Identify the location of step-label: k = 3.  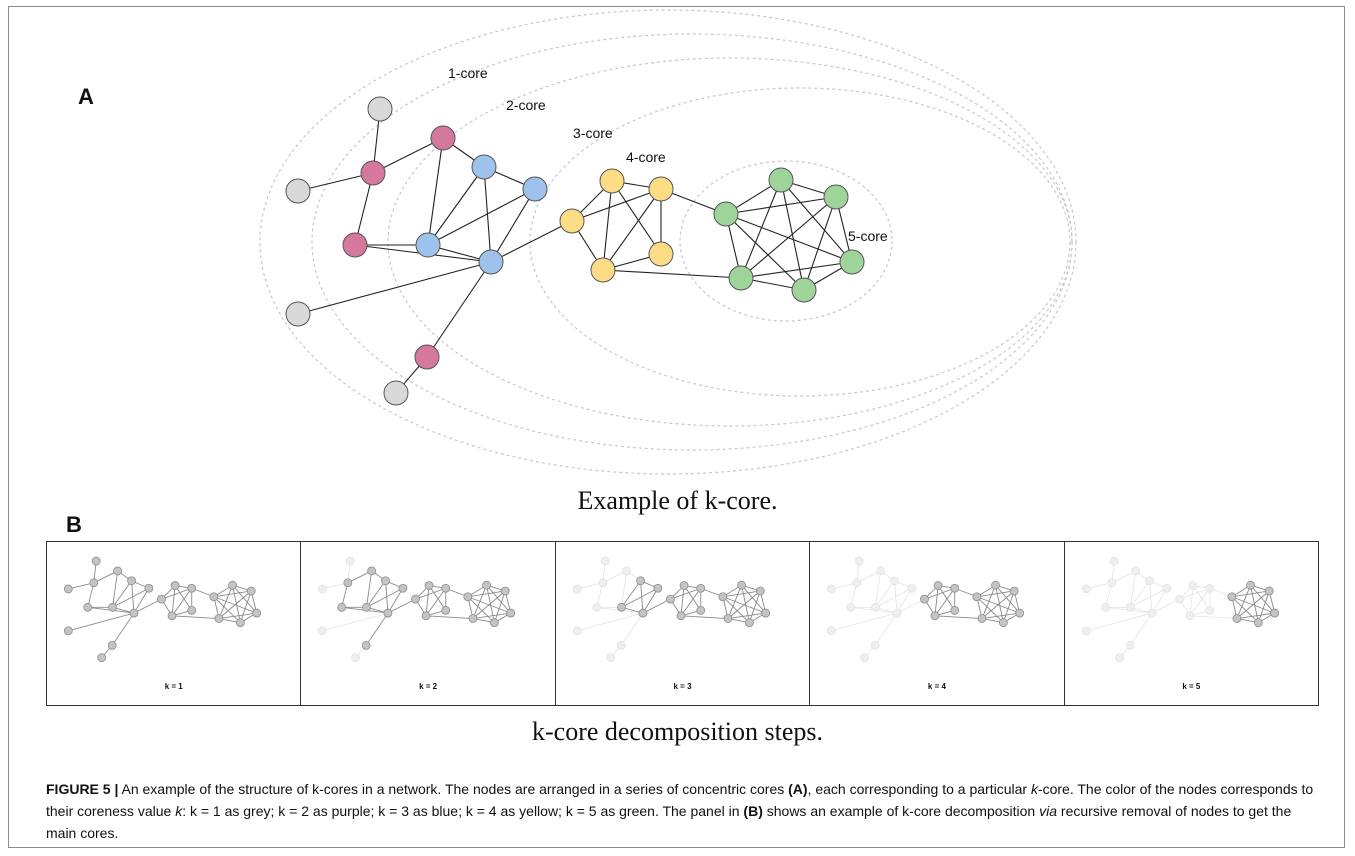
(682, 686).